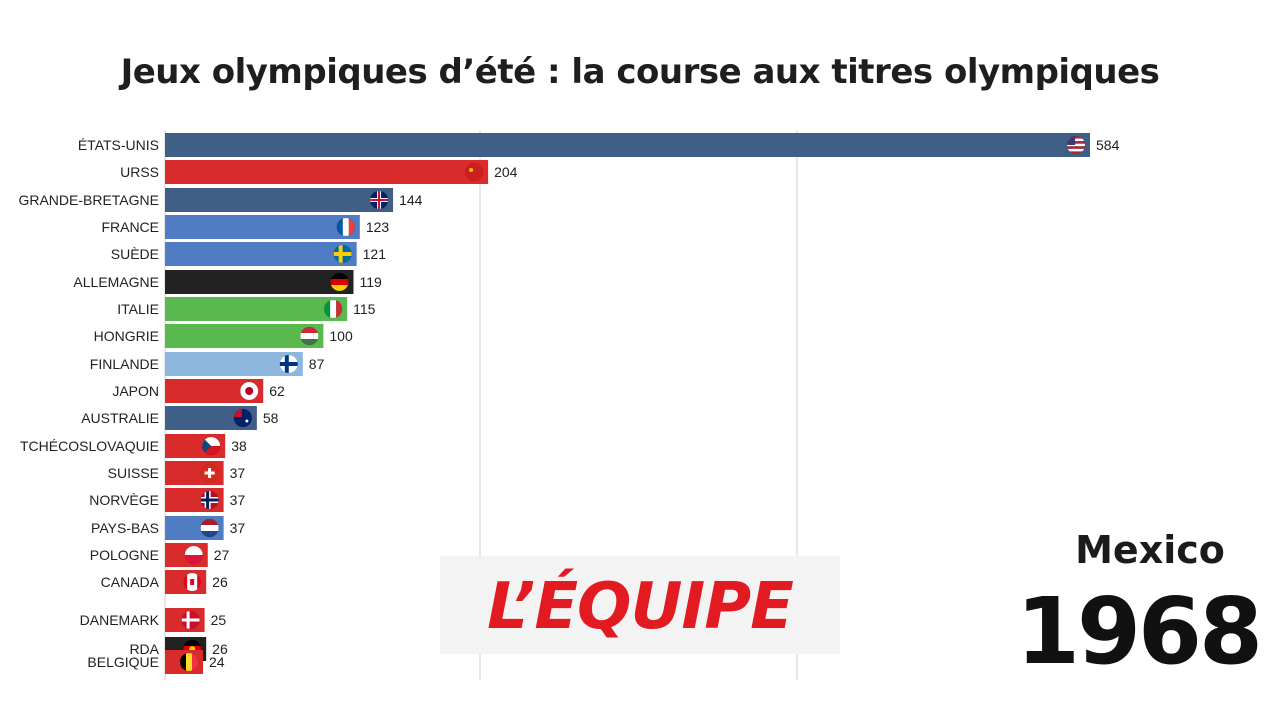 This screenshot has width=1280, height=720. I want to click on value-label: 115, so click(364, 309).